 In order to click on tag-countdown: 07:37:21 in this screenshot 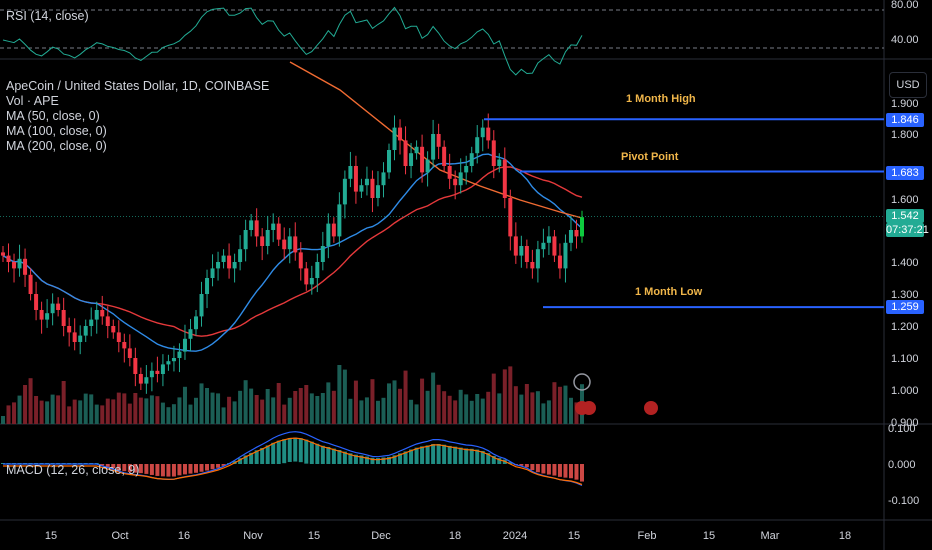, I will do `click(907, 230)`.